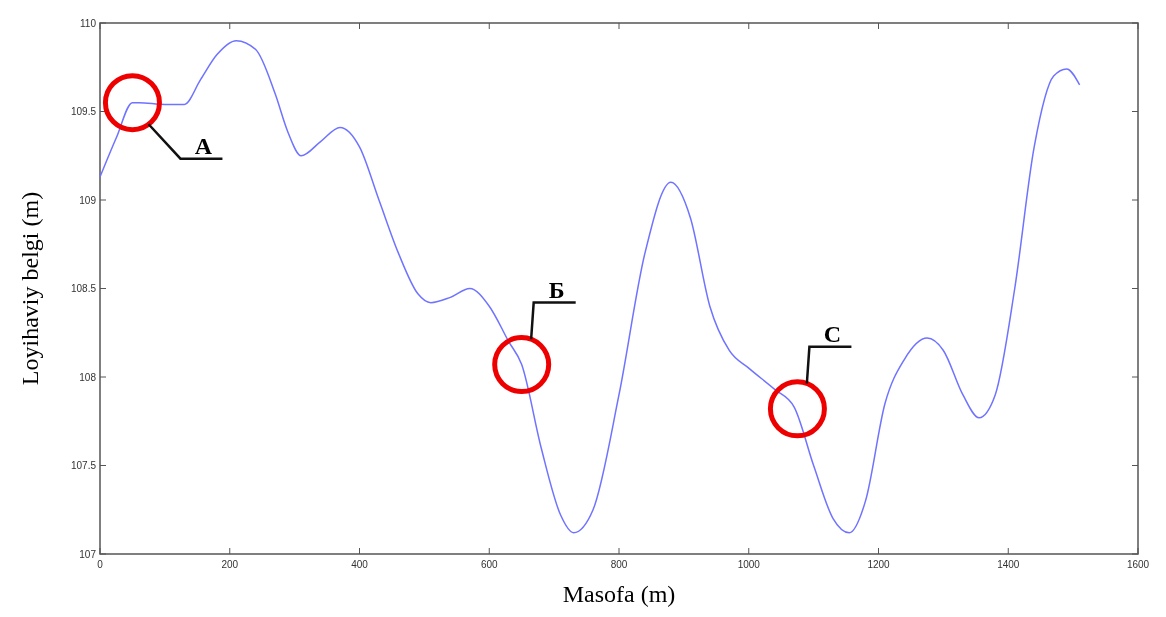 This screenshot has height=617, width=1166. Describe the element at coordinates (100, 564) in the screenshot. I see `x-tick-label: 0` at that location.